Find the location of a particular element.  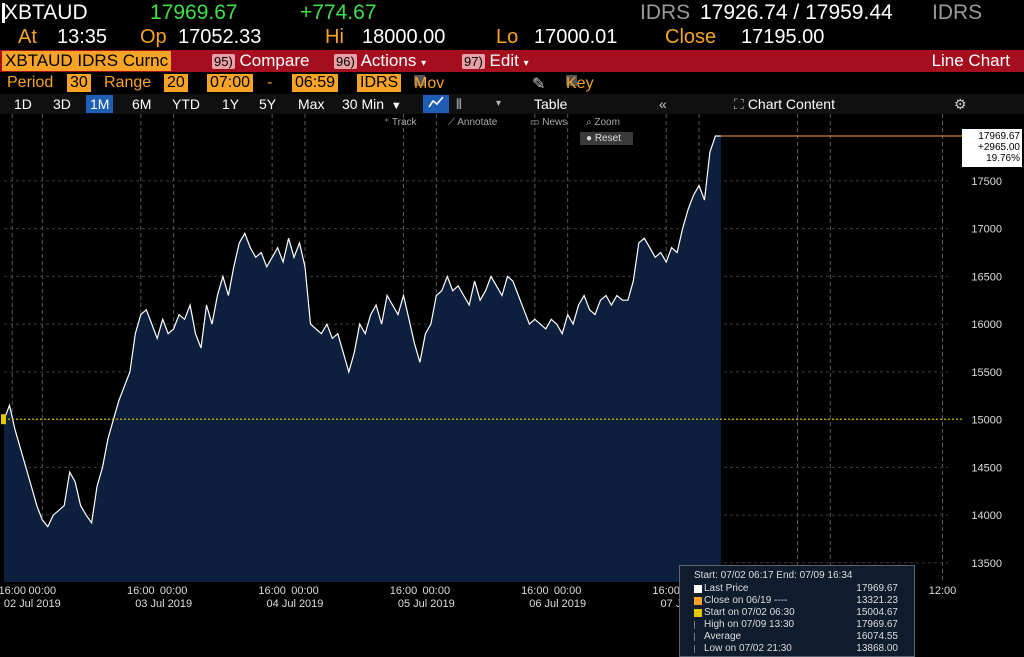

x-date-label: 03 Jul 2019 is located at coordinates (163, 604).